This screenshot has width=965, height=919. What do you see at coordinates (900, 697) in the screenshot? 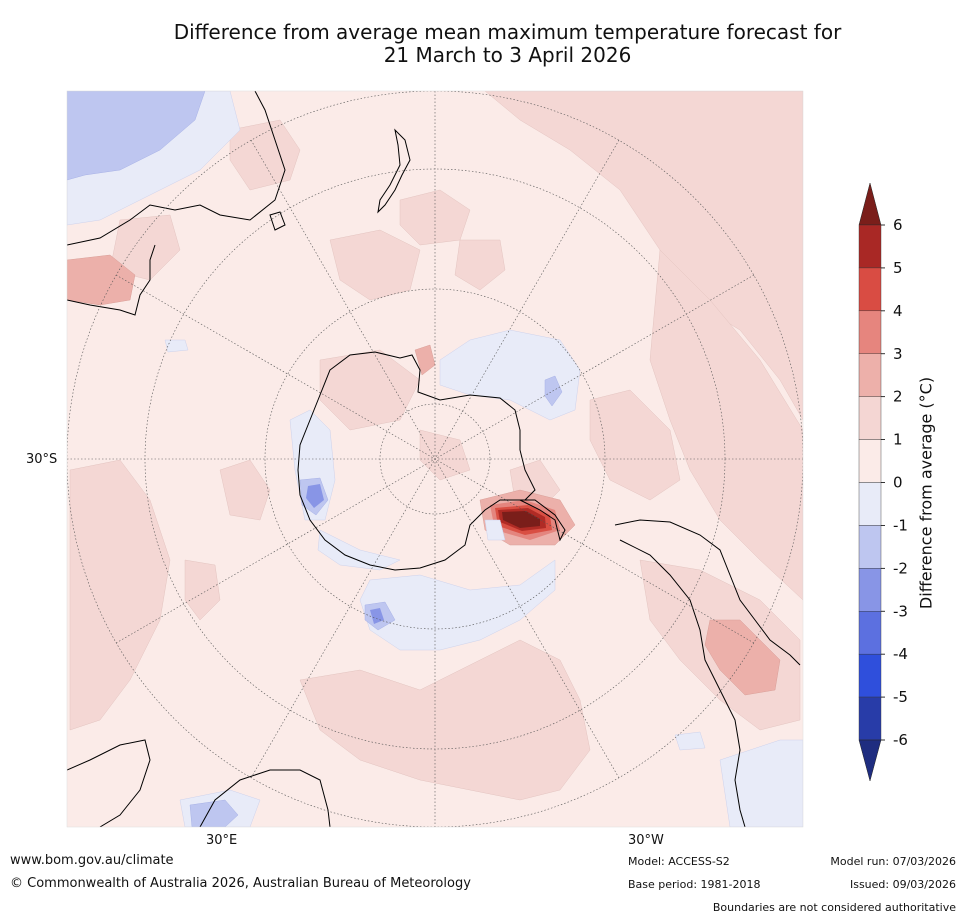
I see `colorbar-tick-label: -5` at bounding box center [900, 697].